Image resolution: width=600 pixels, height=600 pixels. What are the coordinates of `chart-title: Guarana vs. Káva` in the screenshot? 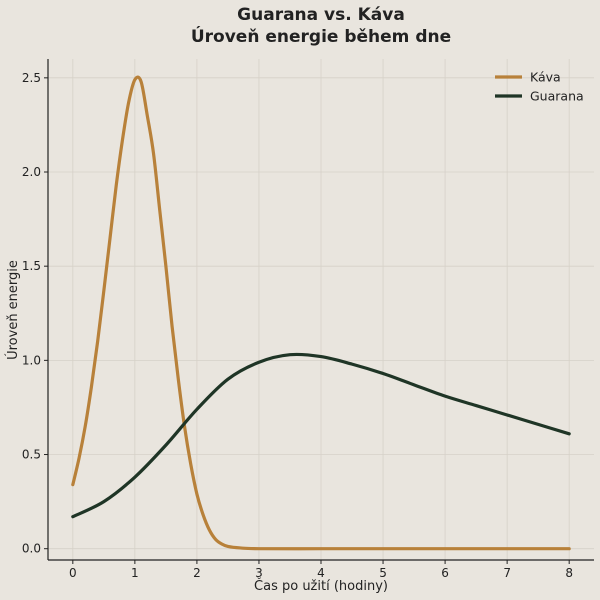 It's located at (321, 15).